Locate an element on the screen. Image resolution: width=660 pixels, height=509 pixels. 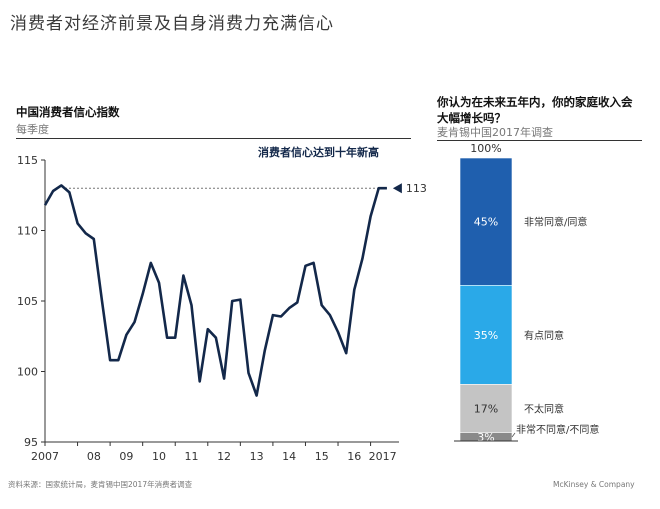
bar-segment-leader-line is located at coordinates (513, 435).